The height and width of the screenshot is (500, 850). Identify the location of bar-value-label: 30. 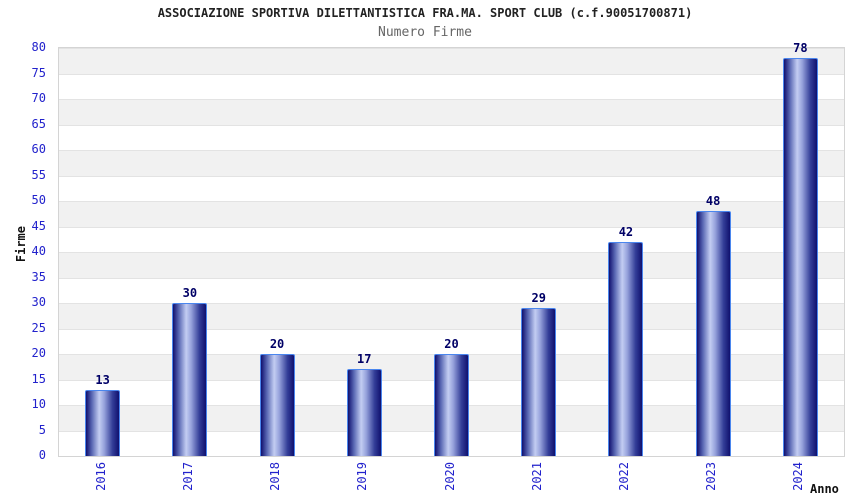
(190, 293).